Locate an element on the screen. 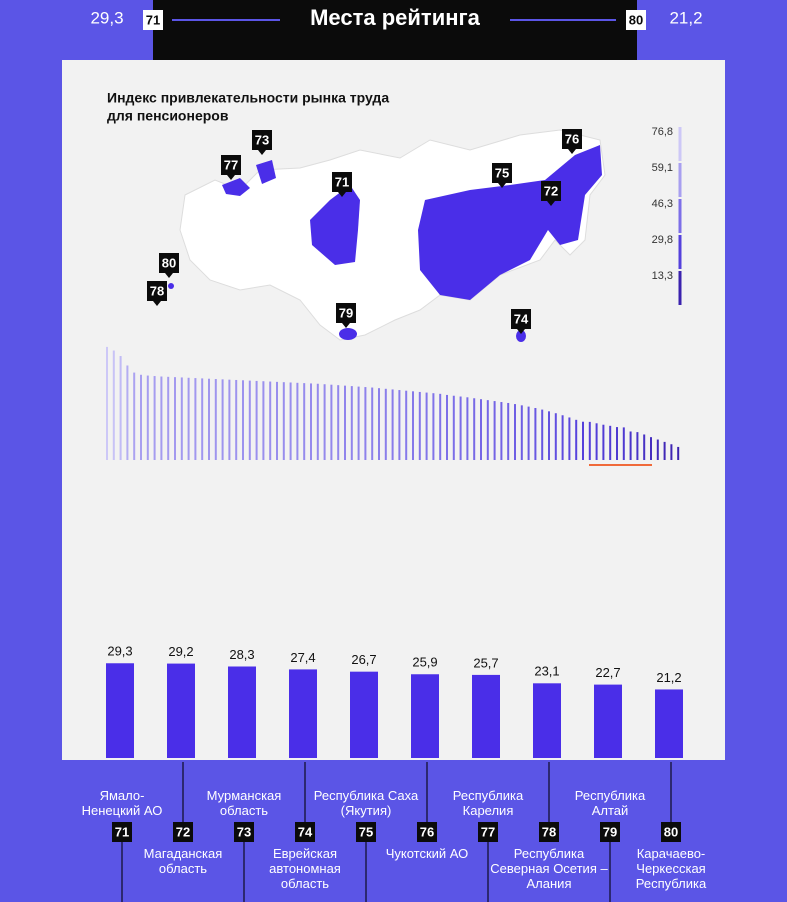  rank-label: 71 is located at coordinates (122, 831).